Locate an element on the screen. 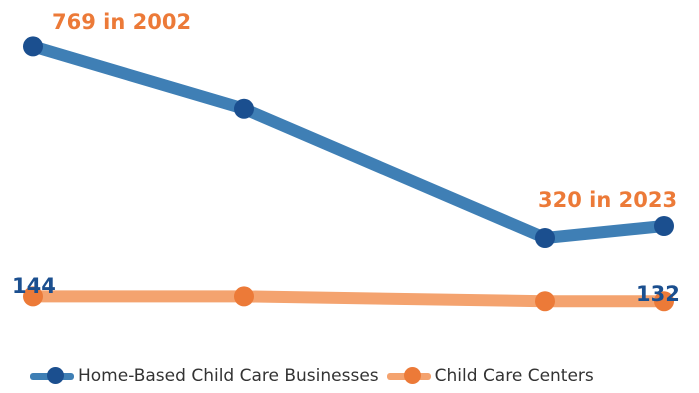  legend-item-centers: Child Care Centers is located at coordinates (490, 376).